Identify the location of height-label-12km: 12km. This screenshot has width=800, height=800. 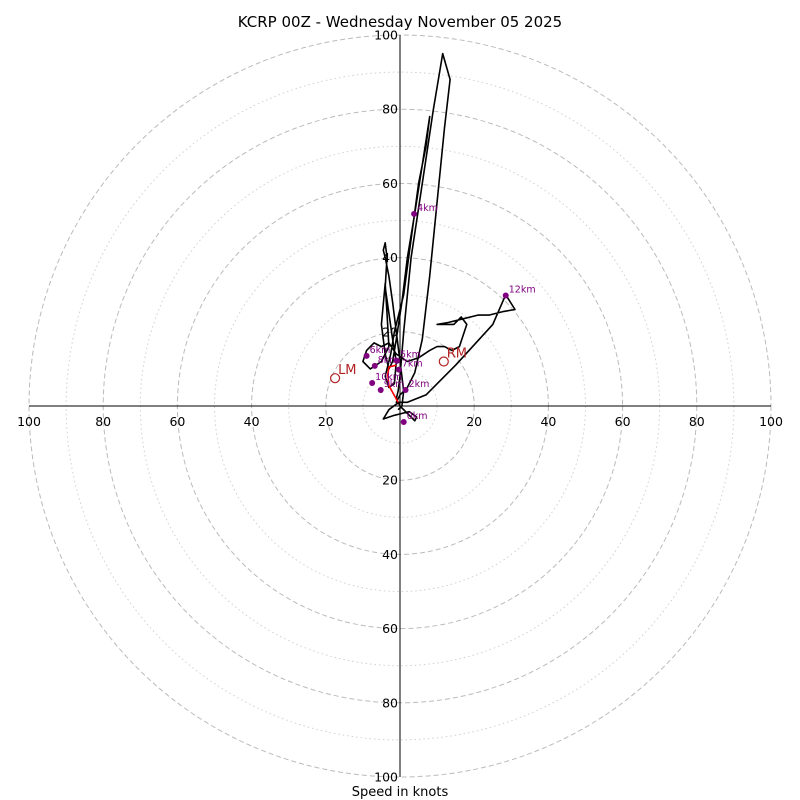
(522, 289).